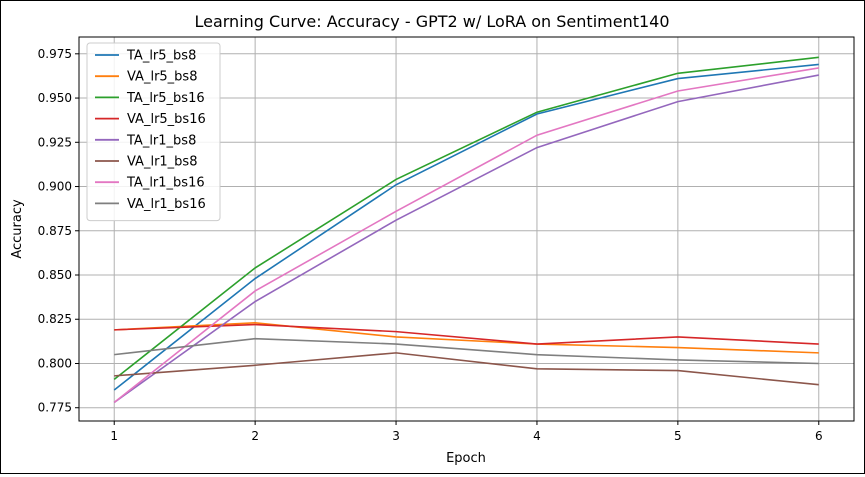 The image size is (865, 477). I want to click on series-line-VA_lr1_bs16, so click(466, 351).